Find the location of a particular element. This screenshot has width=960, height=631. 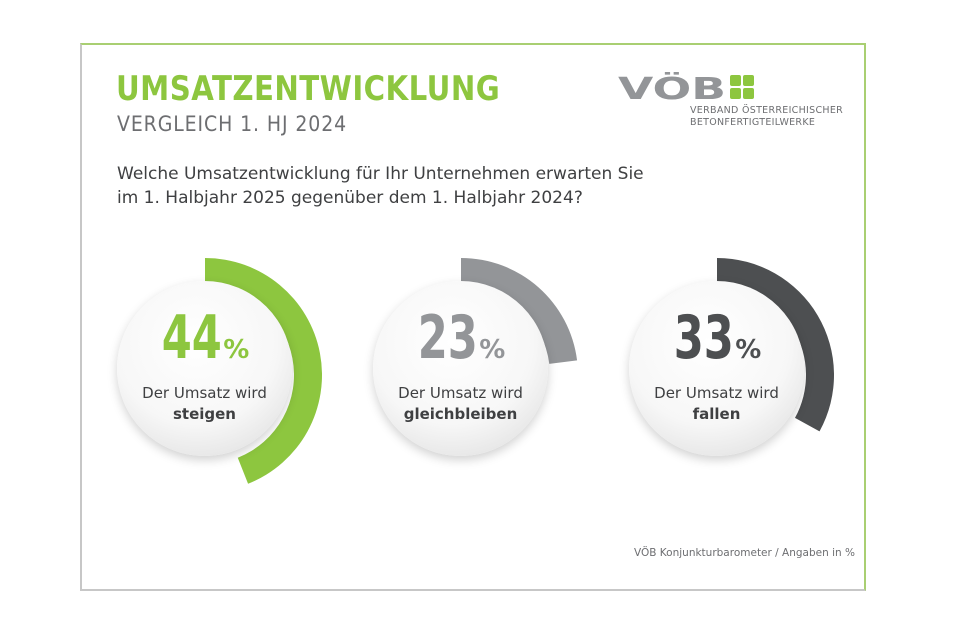

logo-text-line-1: VERBAND ÖSTERREICHISCHER is located at coordinates (767, 110).